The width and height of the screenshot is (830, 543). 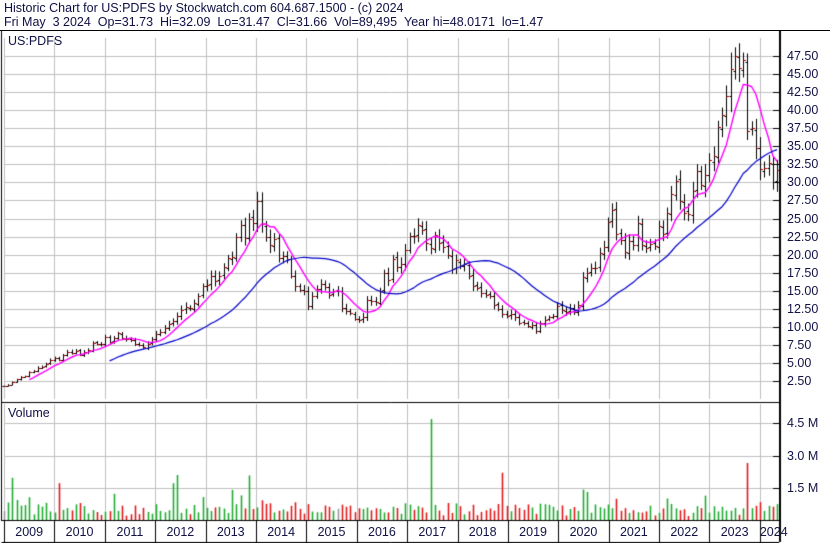 I want to click on price-axis-tick-label: 5.00, so click(x=799, y=362).